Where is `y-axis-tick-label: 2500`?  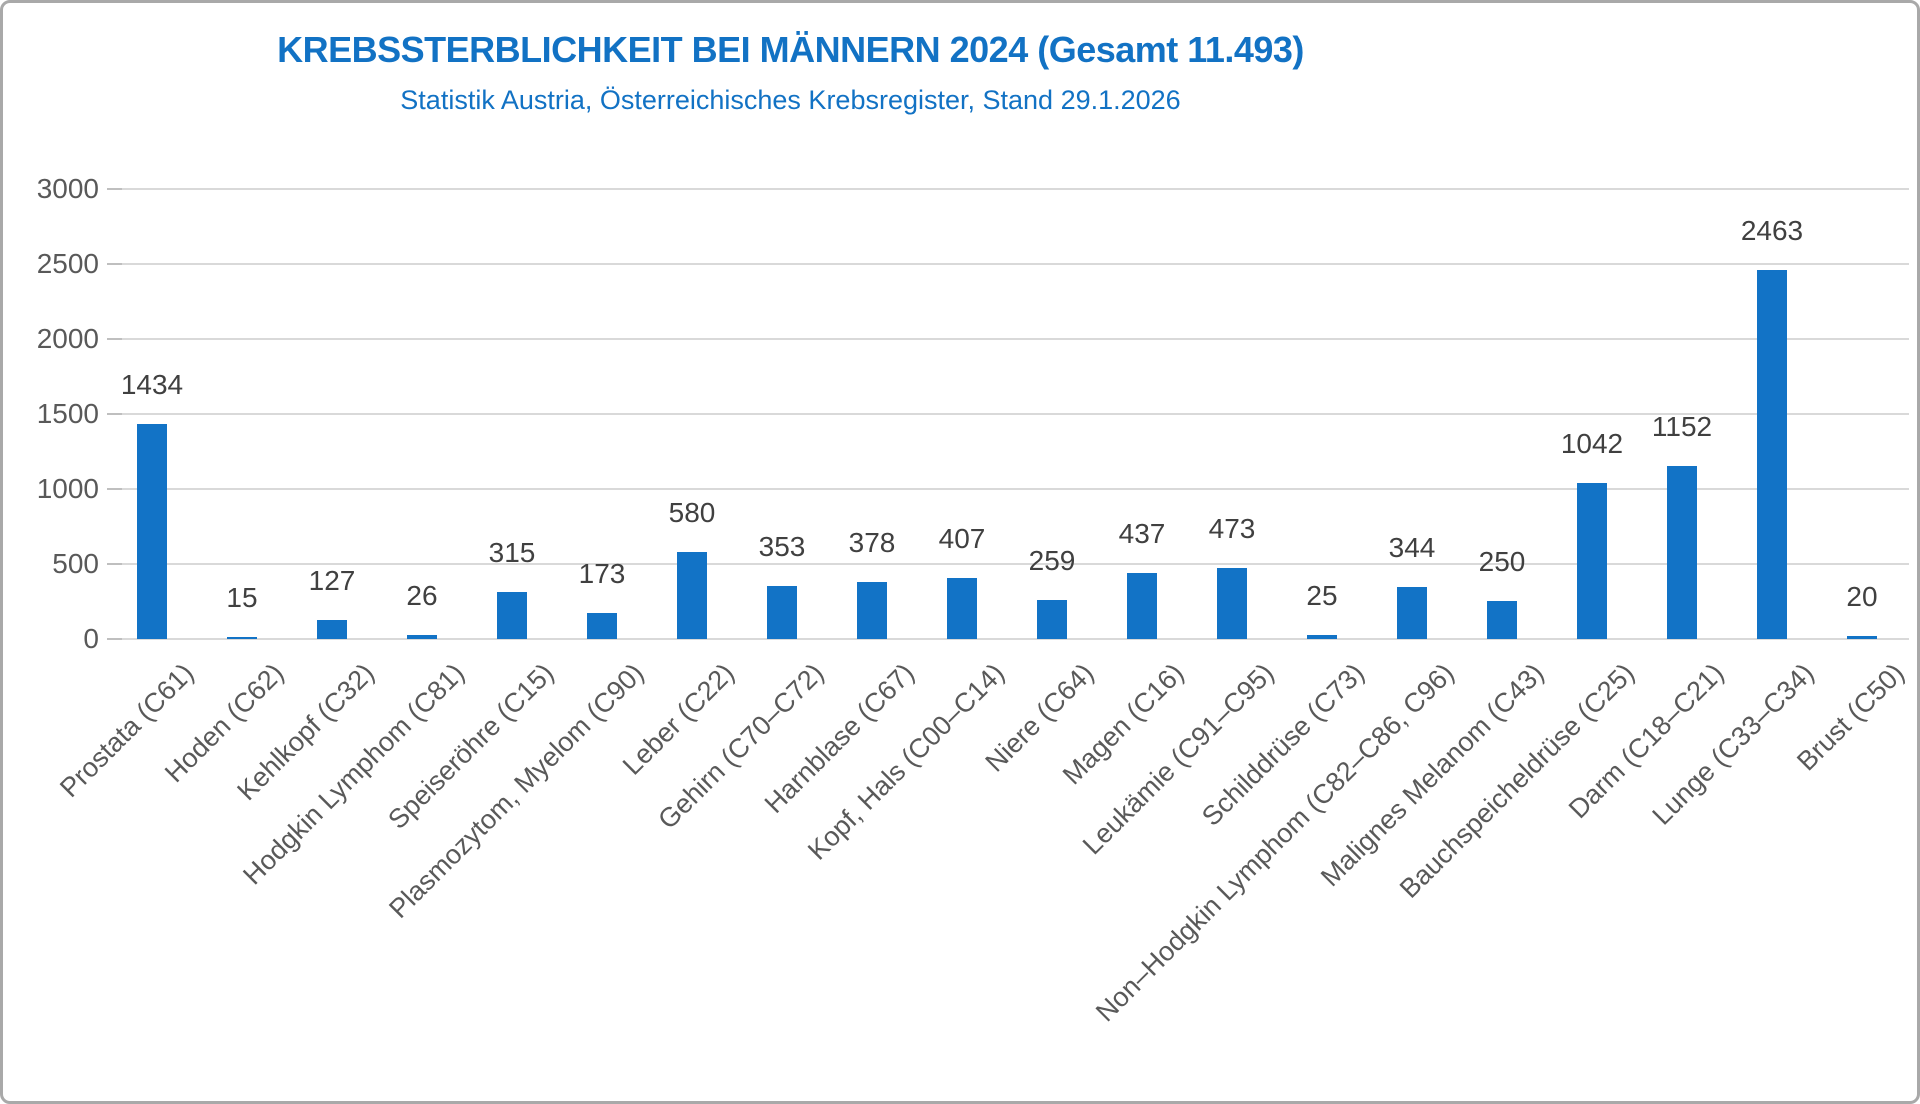 y-axis-tick-label: 2500 is located at coordinates (67, 263).